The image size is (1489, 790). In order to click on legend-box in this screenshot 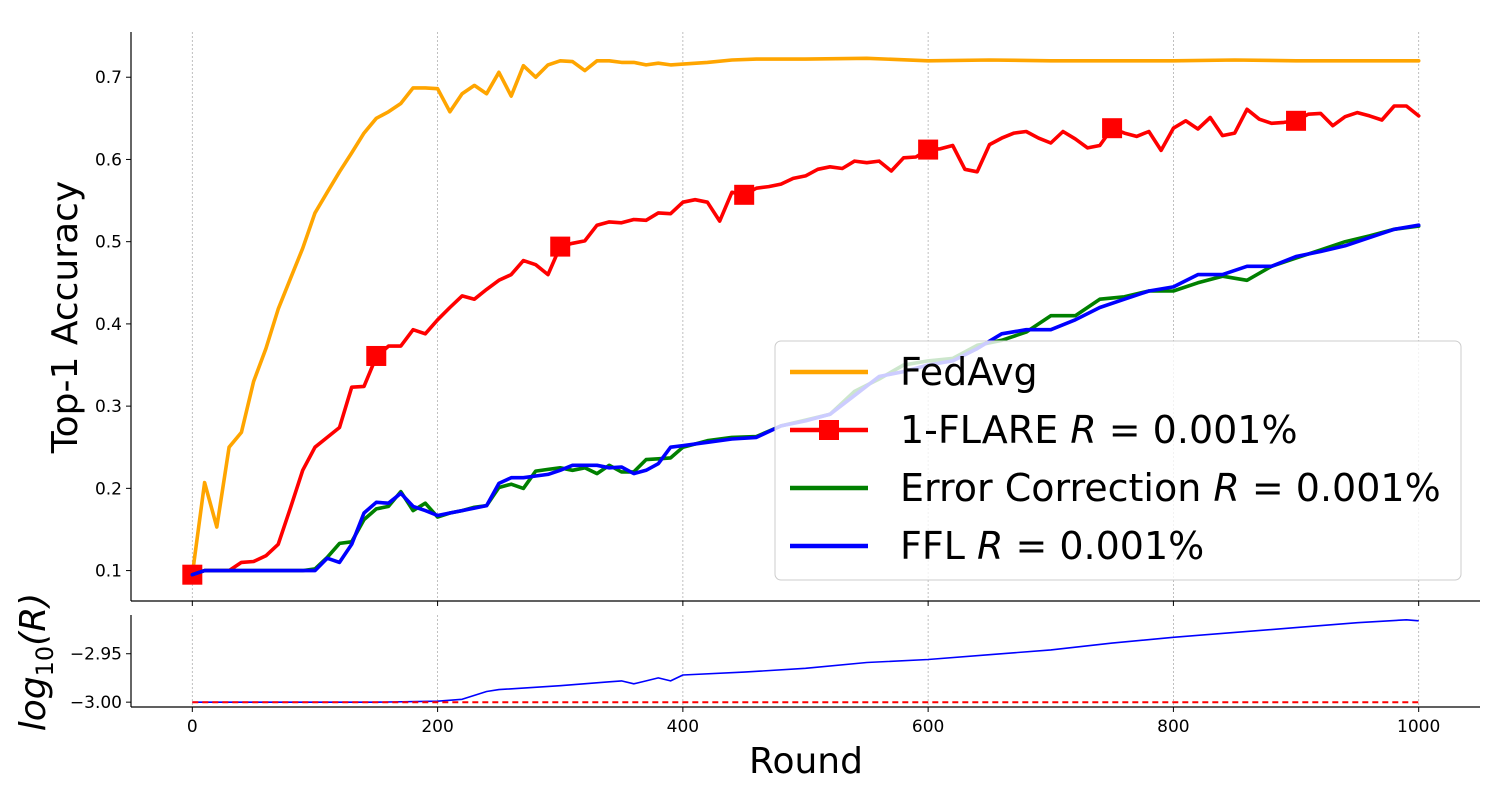, I will do `click(1118, 460)`.